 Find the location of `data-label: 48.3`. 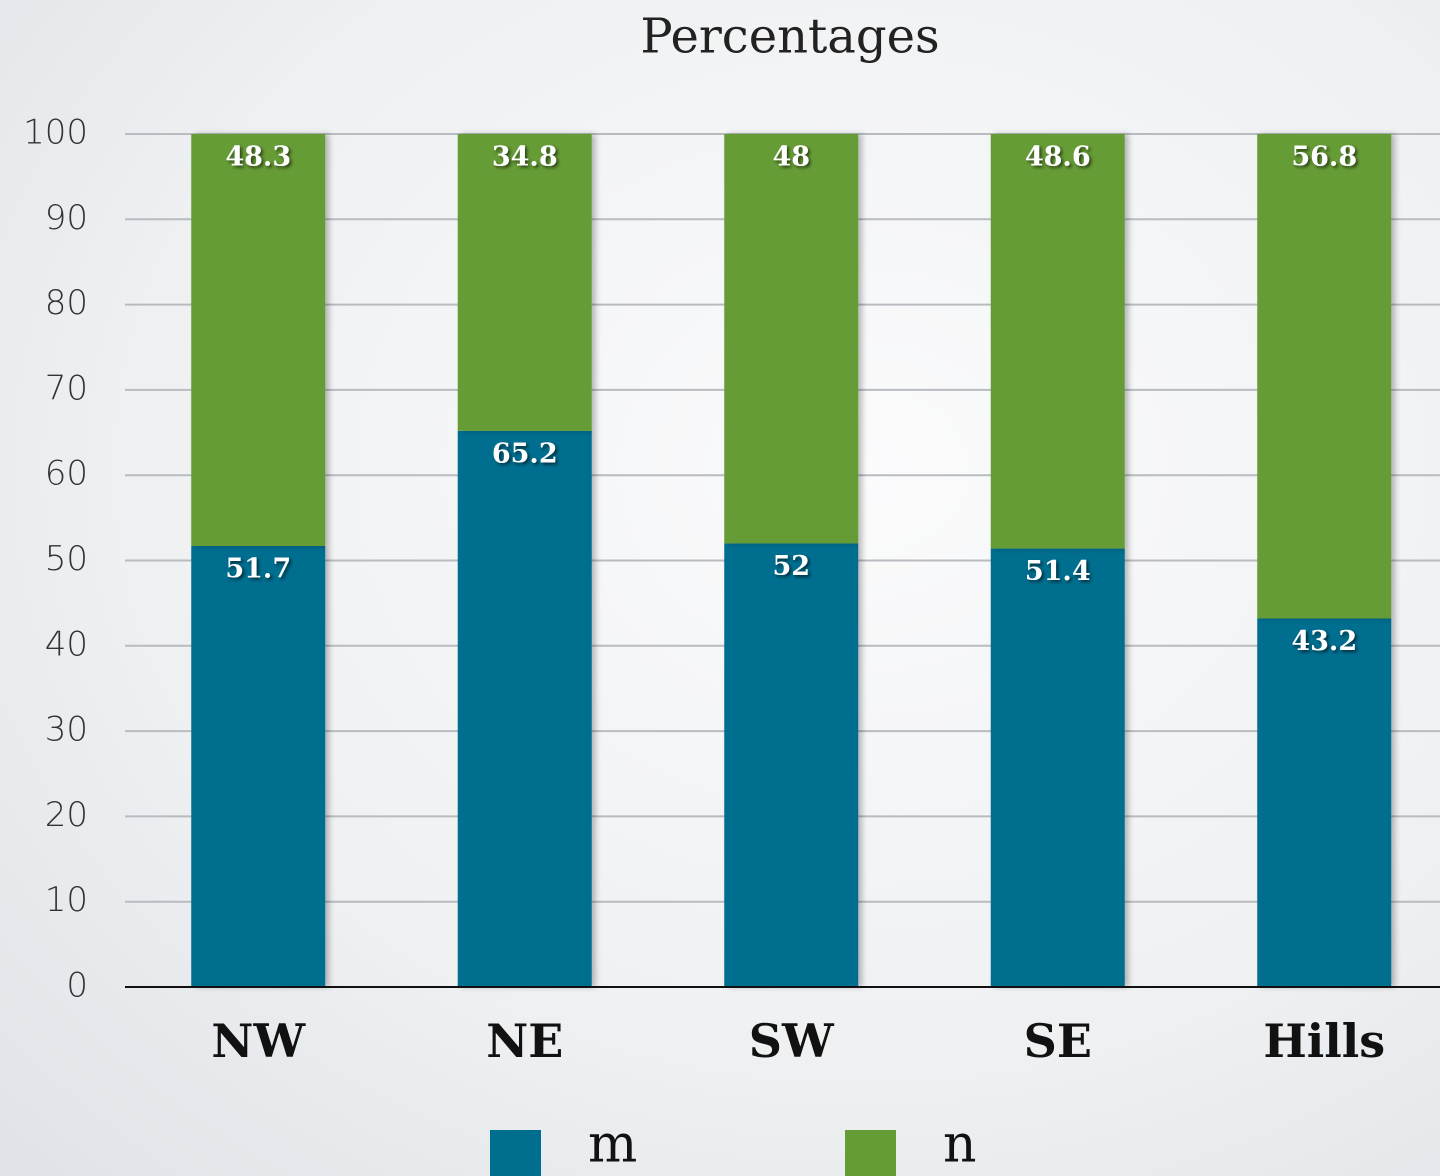

data-label: 48.3 is located at coordinates (258, 157).